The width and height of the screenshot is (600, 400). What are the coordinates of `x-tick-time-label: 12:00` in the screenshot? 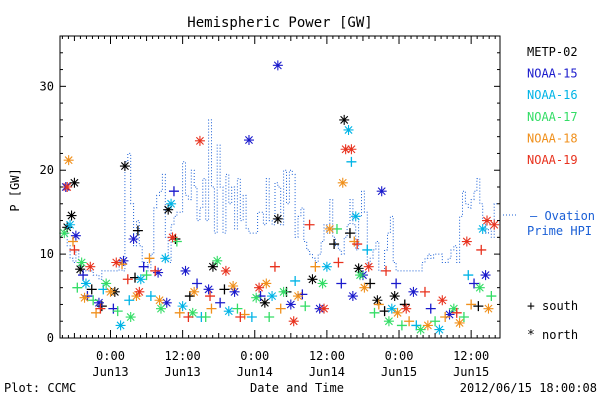 It's located at (471, 356).